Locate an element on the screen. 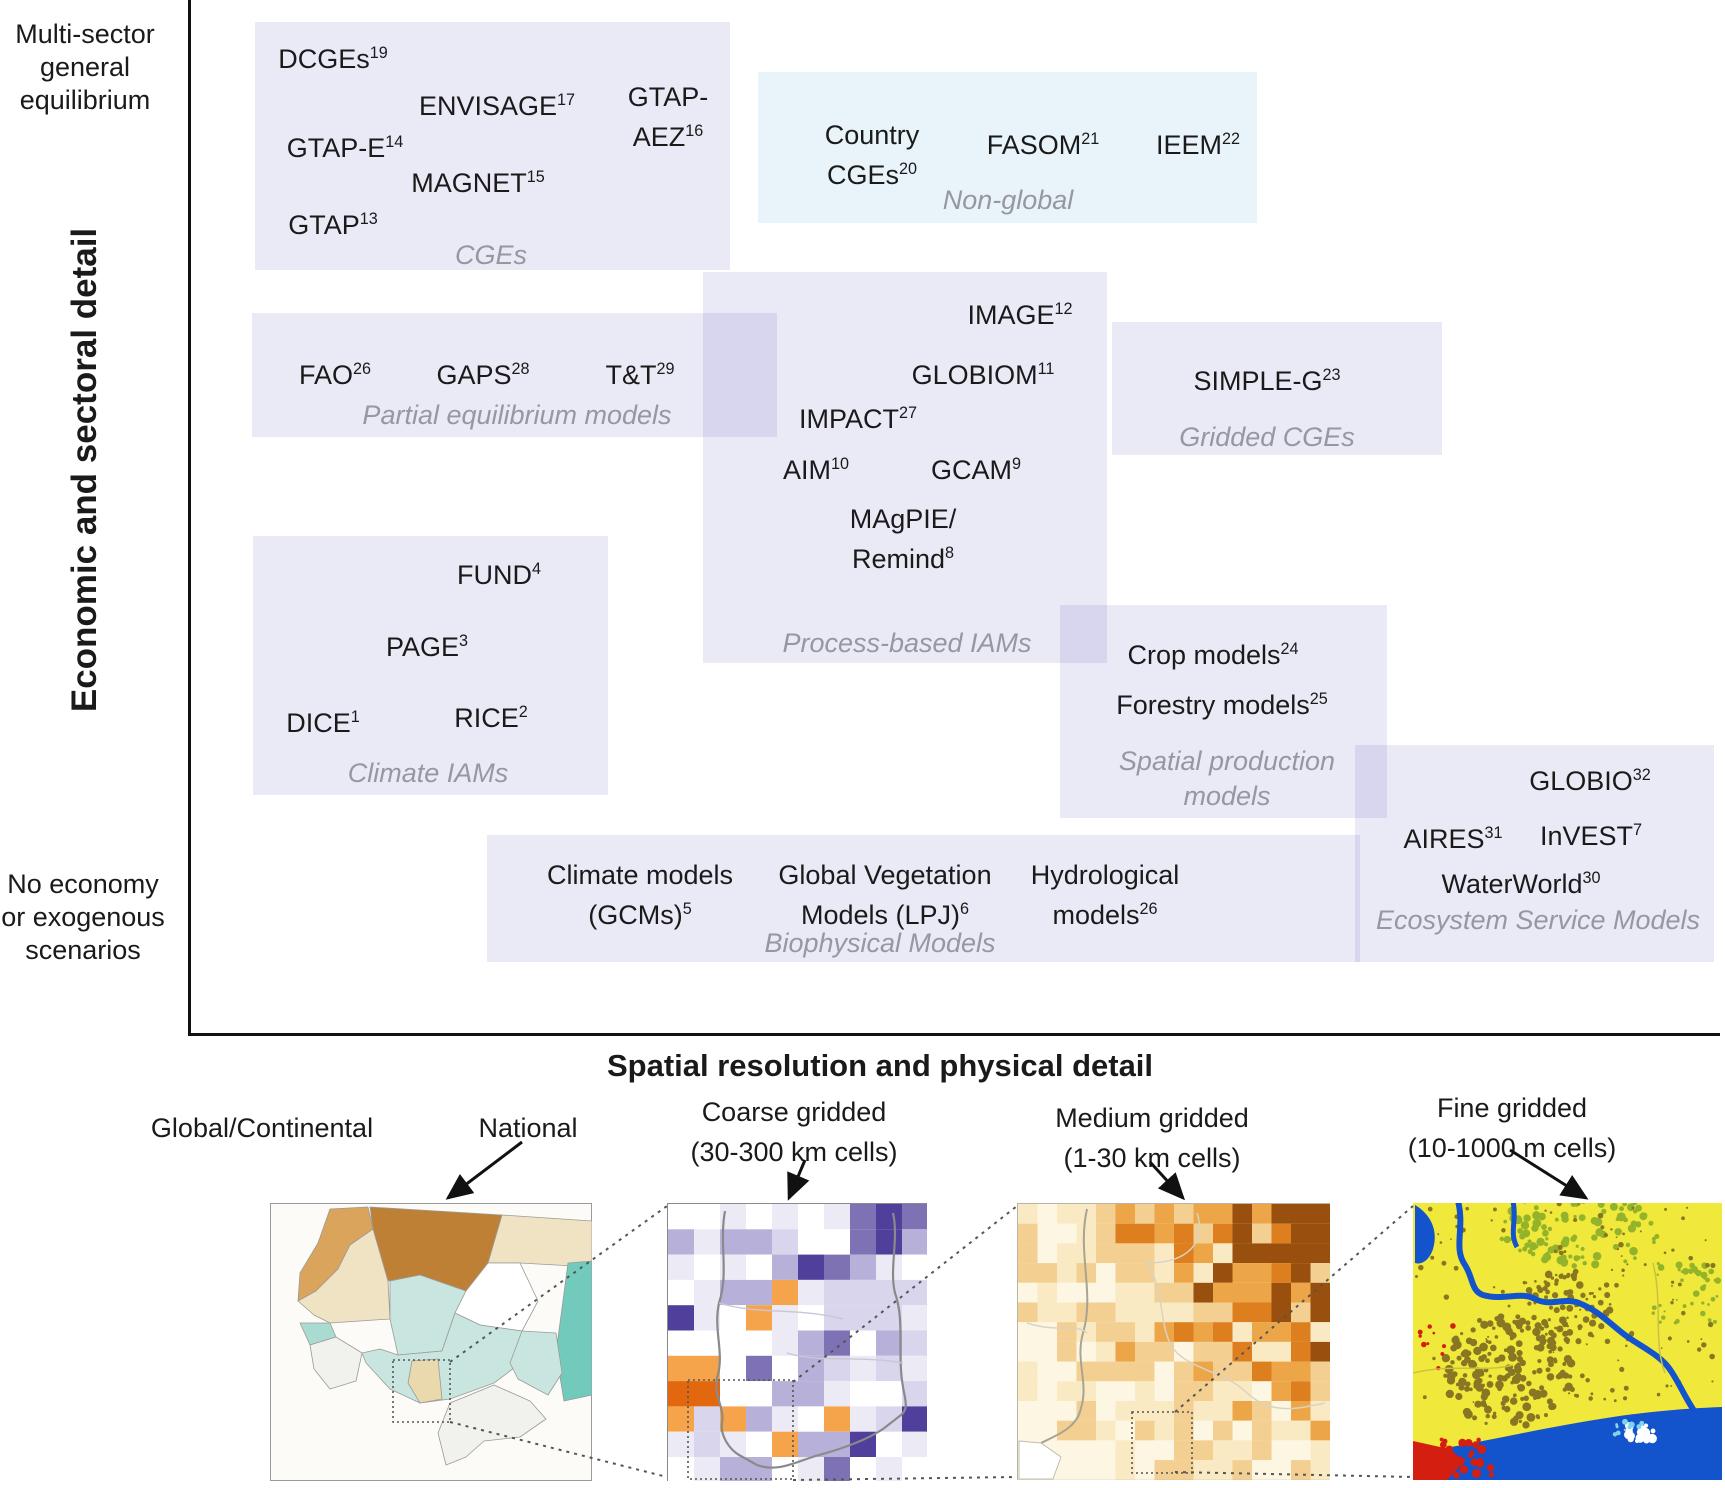 The width and height of the screenshot is (1725, 1488). x-axis-line is located at coordinates (954, 1034).